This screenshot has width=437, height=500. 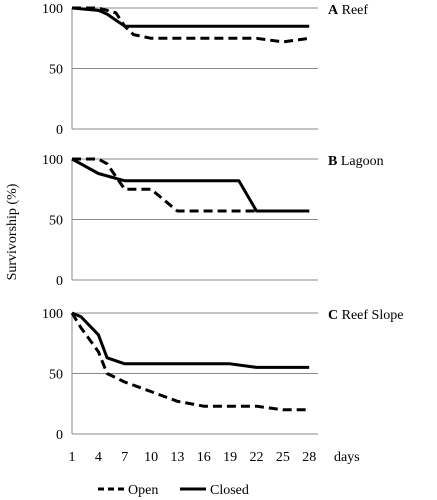 What do you see at coordinates (193, 457) in the screenshot?
I see `x-tick-labels: 1 4 7 10 13 16 19 22 25 28` at bounding box center [193, 457].